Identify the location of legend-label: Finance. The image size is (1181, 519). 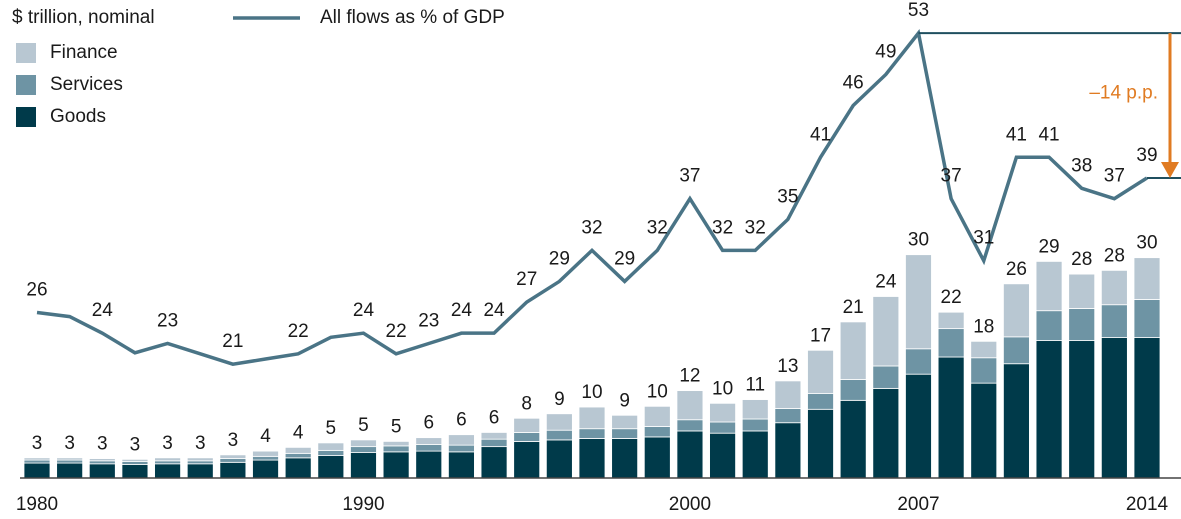
(84, 52).